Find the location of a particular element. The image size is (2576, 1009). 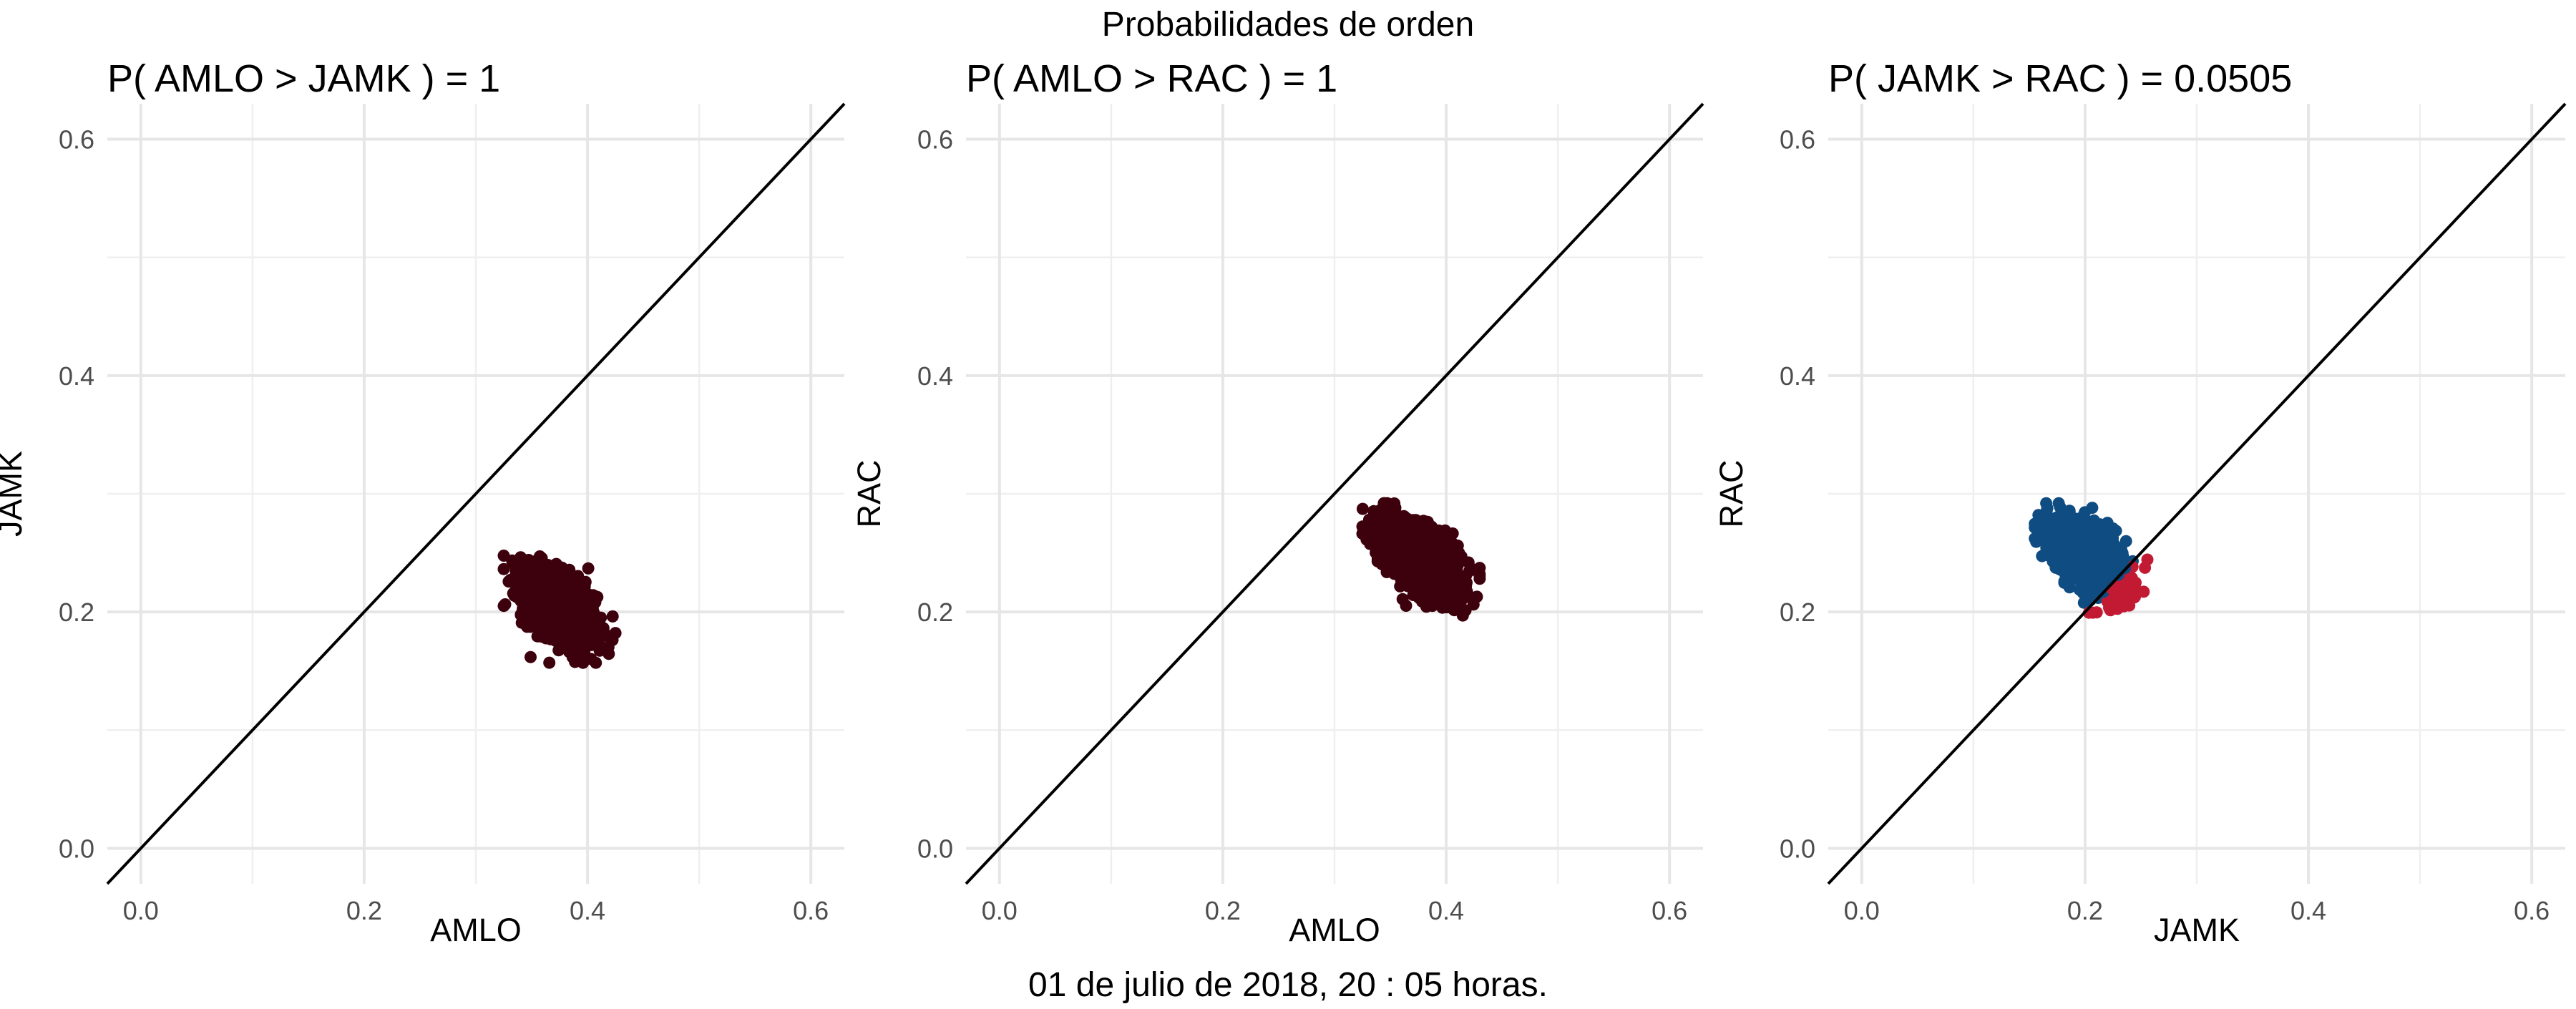

y-axis-title: JAMK is located at coordinates (14, 494).